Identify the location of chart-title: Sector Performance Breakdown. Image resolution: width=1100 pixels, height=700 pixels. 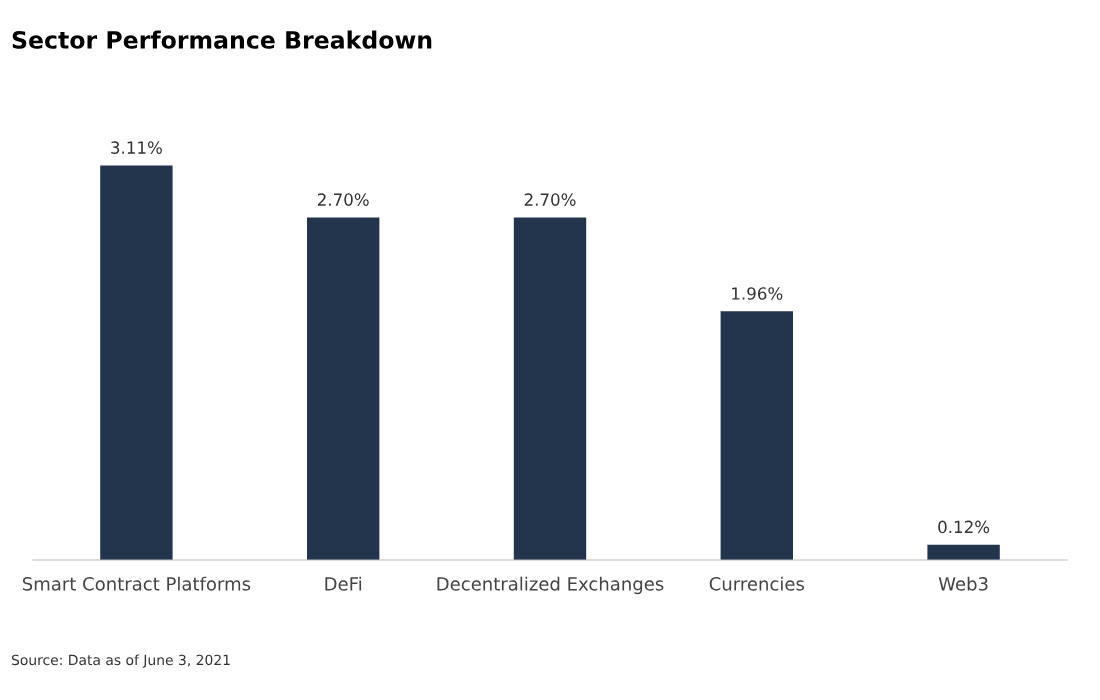
(222, 39).